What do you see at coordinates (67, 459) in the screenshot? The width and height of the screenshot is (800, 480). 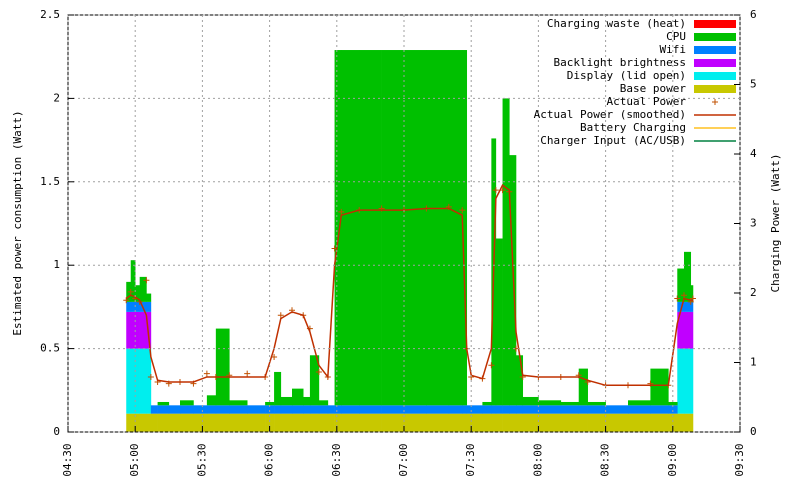 I see `x-tick-label: 04:30` at bounding box center [67, 459].